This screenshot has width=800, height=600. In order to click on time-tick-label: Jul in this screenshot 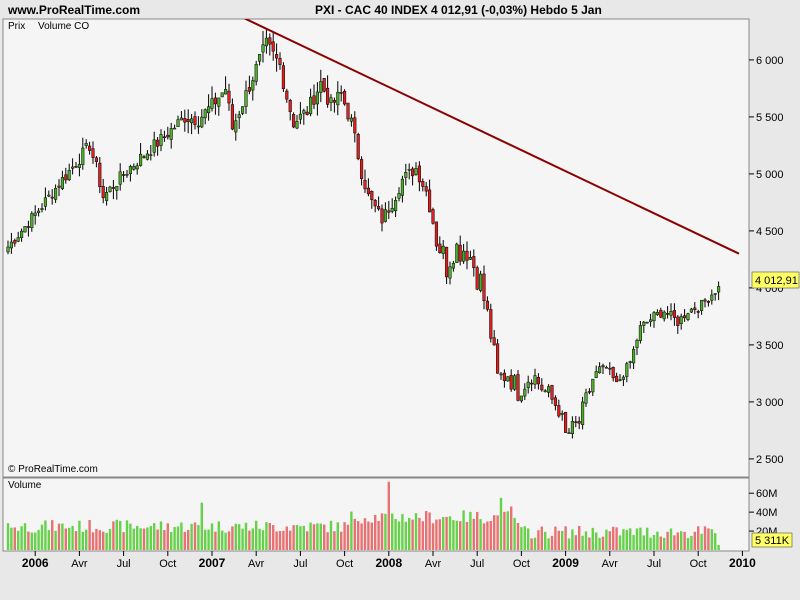, I will do `click(477, 564)`.